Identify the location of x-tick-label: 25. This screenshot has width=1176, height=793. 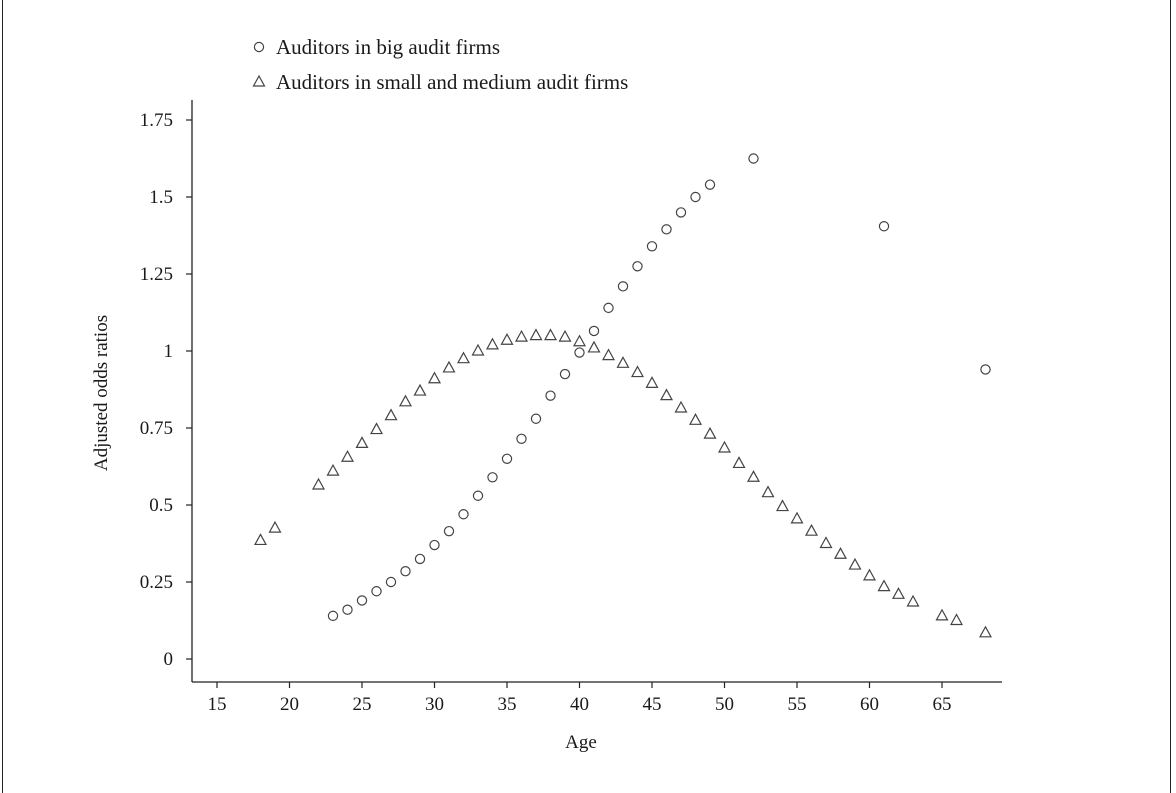
(362, 704).